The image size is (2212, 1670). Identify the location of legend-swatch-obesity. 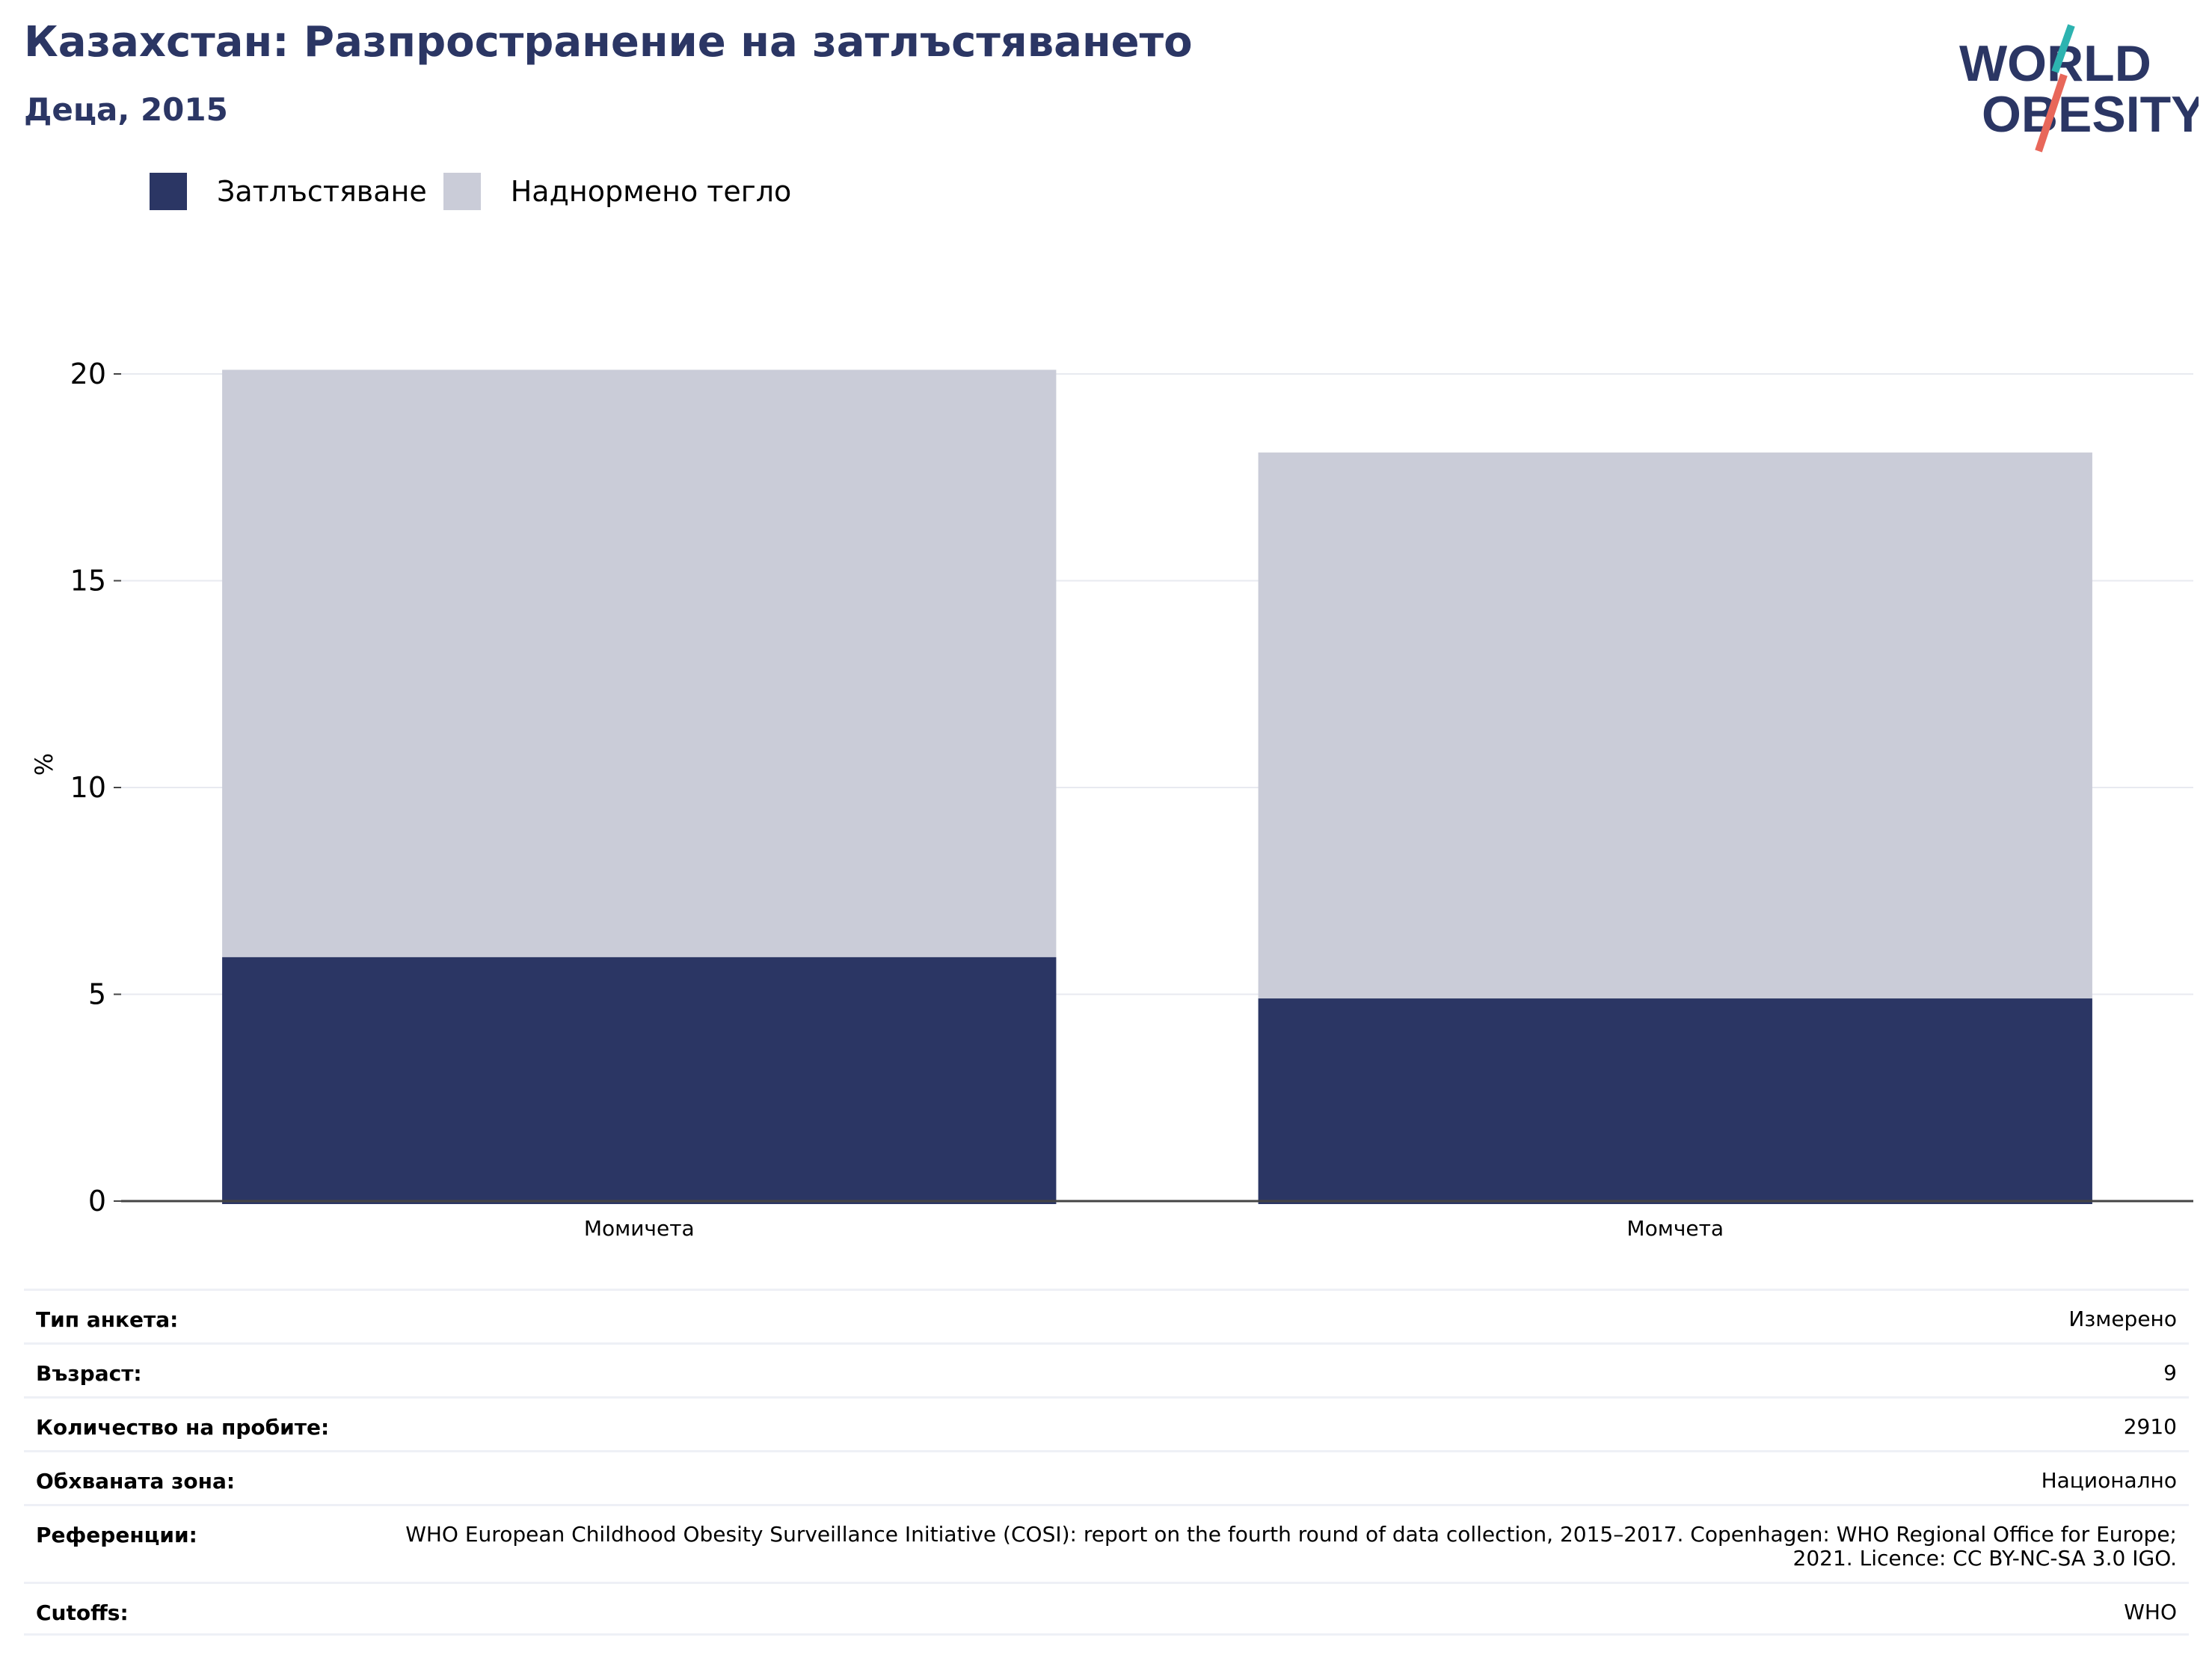
(168, 191).